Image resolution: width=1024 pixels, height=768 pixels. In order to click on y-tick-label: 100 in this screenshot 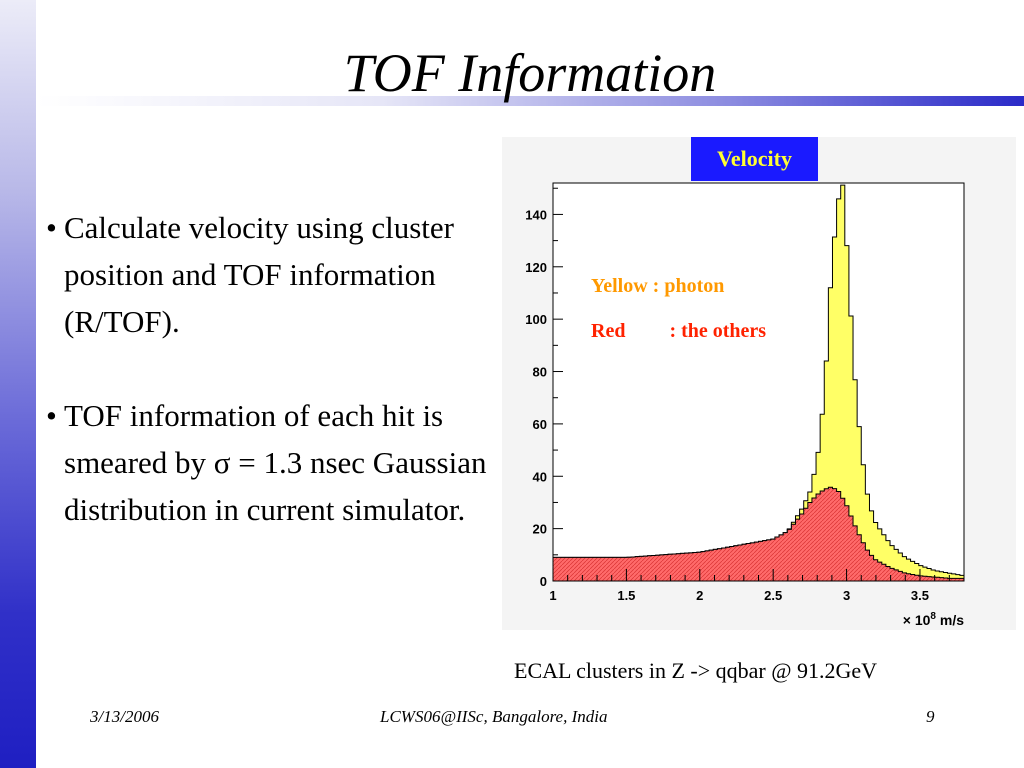, I will do `click(536, 319)`.